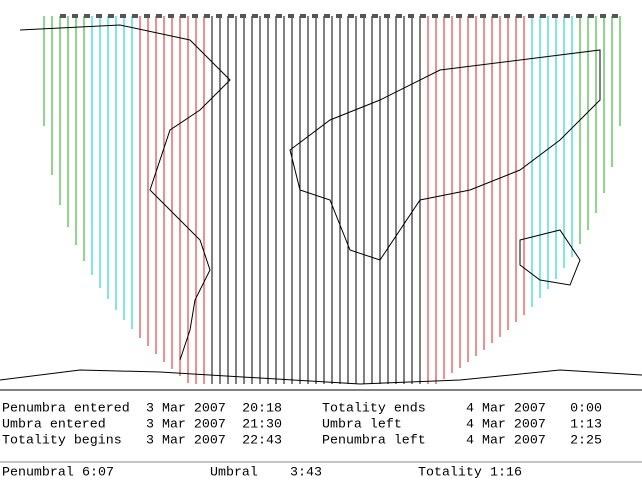 Image resolution: width=642 pixels, height=482 pixels. What do you see at coordinates (321, 377) in the screenshot?
I see `antarctica-outline` at bounding box center [321, 377].